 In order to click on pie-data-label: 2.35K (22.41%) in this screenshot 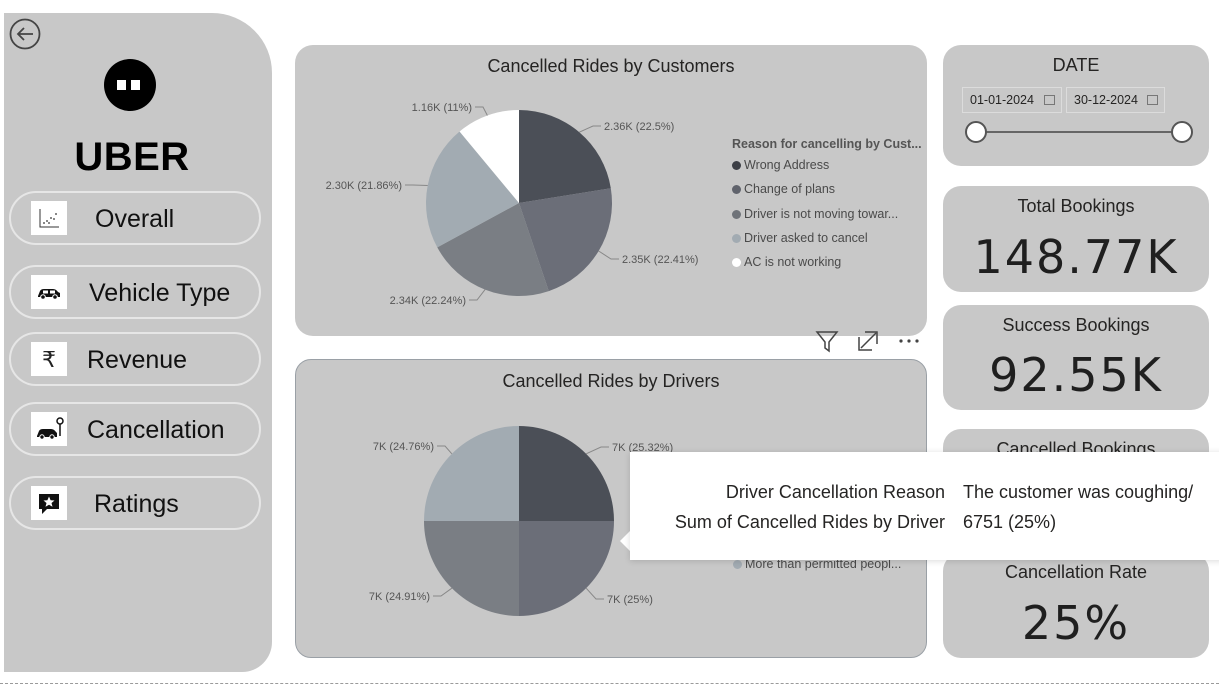, I will do `click(660, 260)`.